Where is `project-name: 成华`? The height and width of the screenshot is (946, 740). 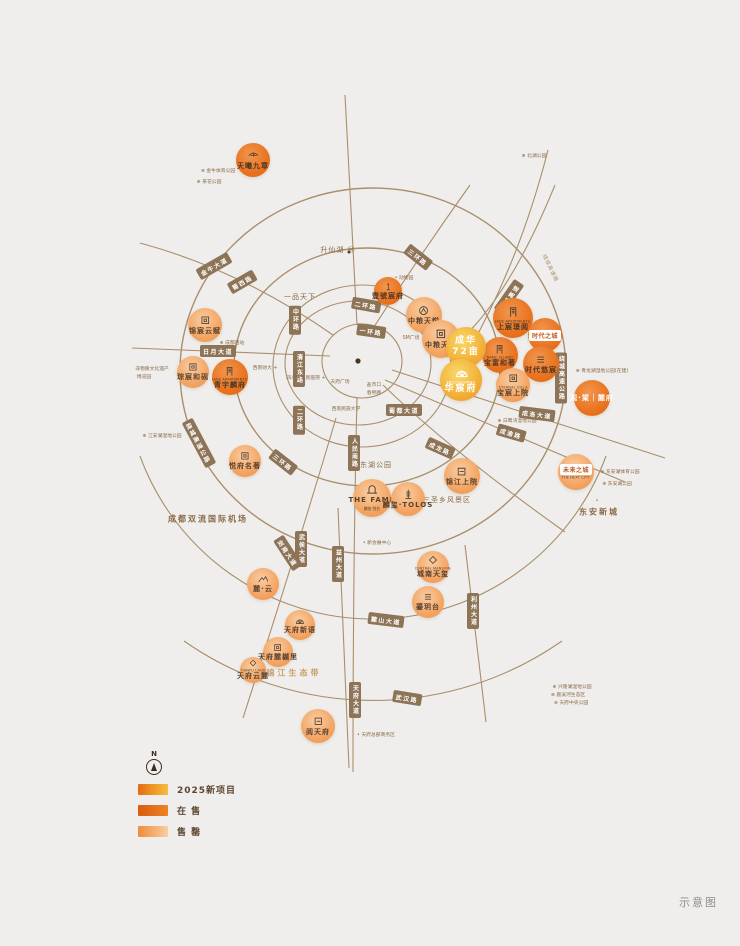 project-name: 成华 is located at coordinates (465, 341).